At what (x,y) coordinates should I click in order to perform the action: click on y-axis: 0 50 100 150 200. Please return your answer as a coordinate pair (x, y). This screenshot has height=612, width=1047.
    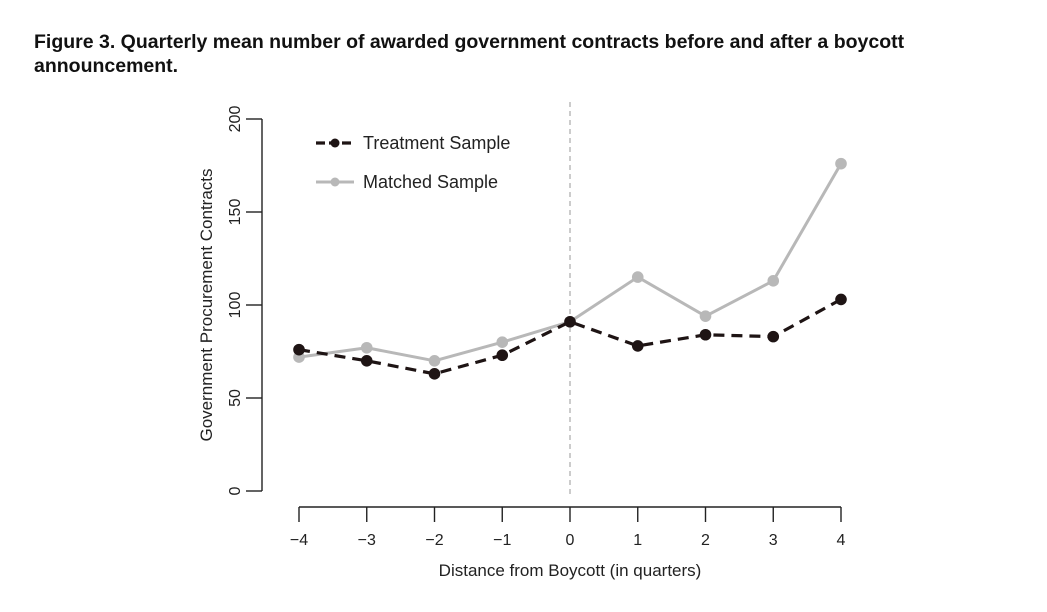
    Looking at the image, I should click on (245, 300).